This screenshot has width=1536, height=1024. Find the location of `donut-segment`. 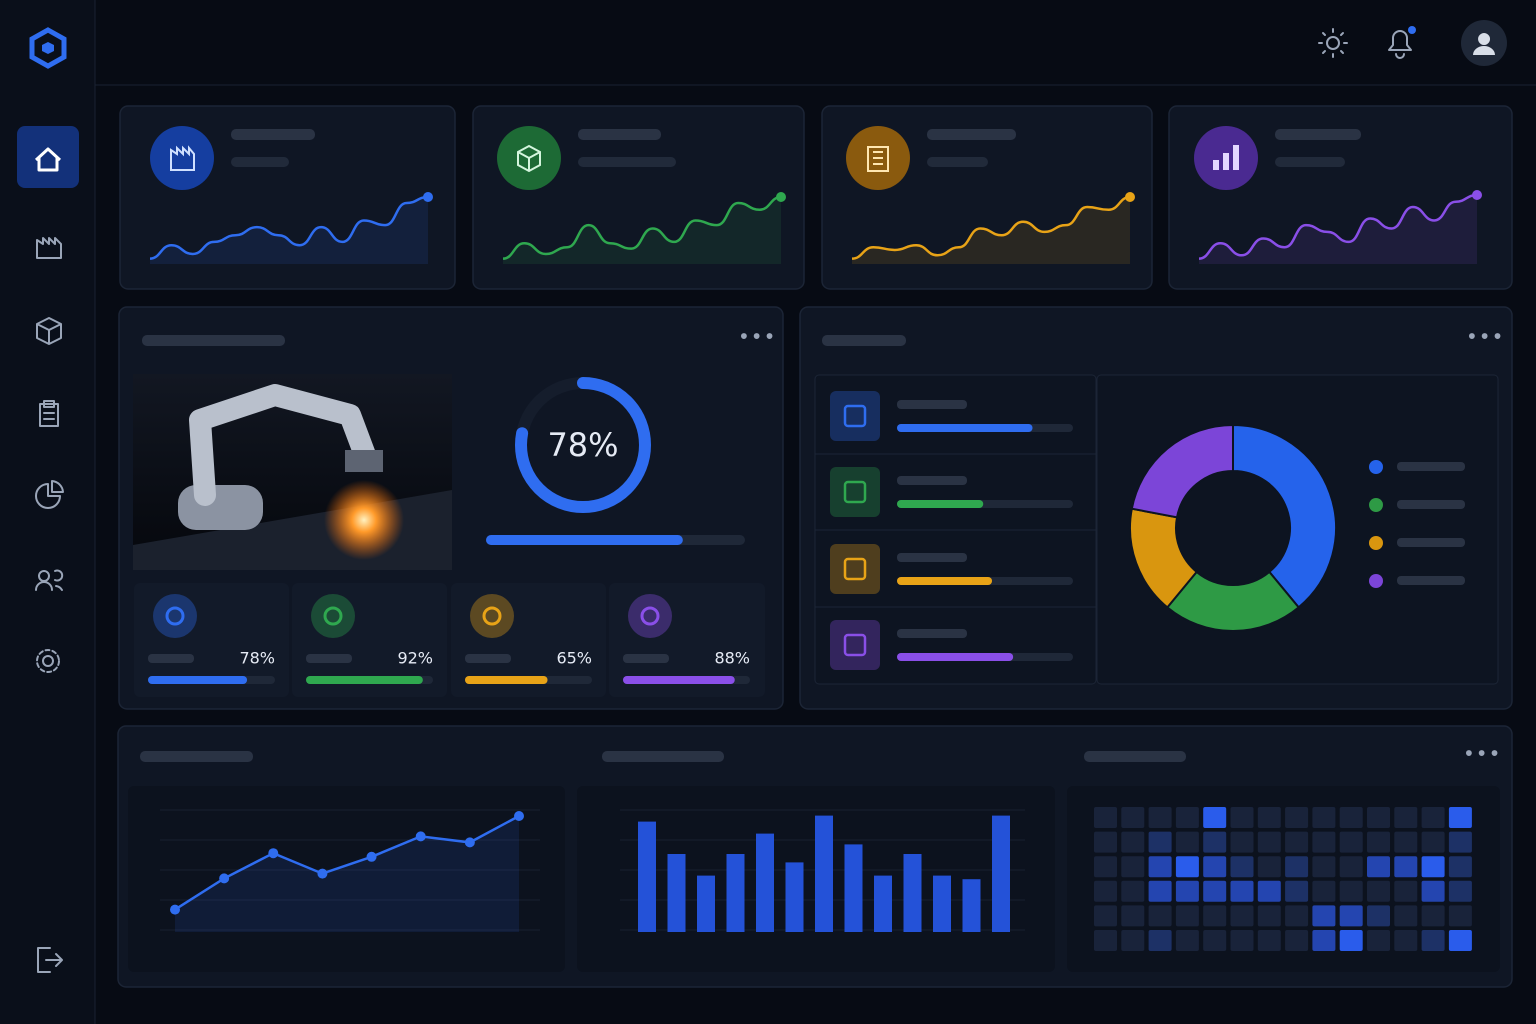

donut-segment is located at coordinates (1182, 471).